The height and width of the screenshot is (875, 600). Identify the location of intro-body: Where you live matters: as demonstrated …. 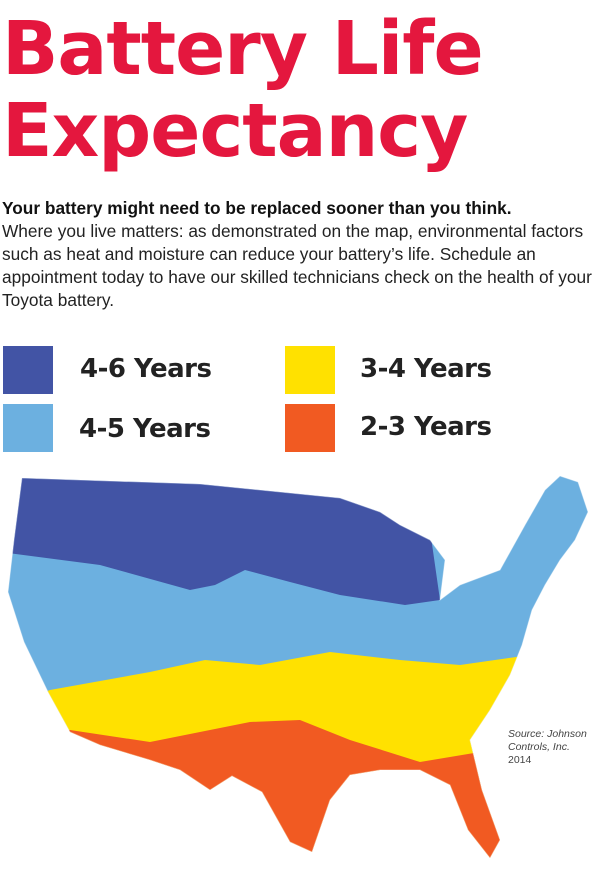
(297, 265).